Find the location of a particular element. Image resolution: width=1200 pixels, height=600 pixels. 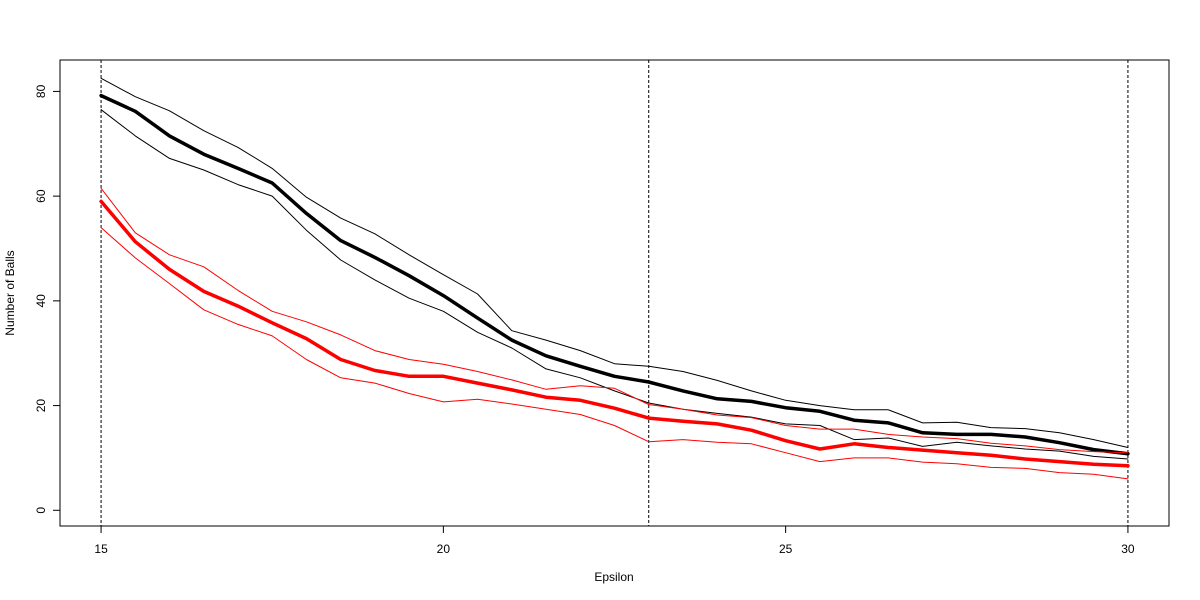

y-tick-label-1: 20 is located at coordinates (41, 406).